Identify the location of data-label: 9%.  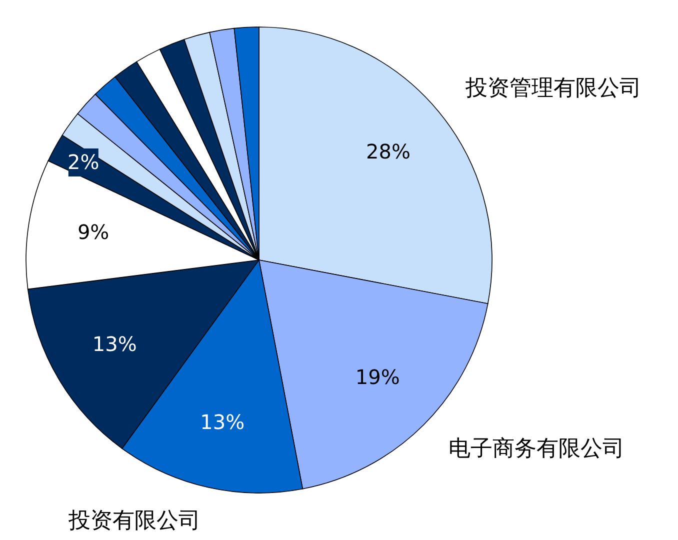
(93, 232).